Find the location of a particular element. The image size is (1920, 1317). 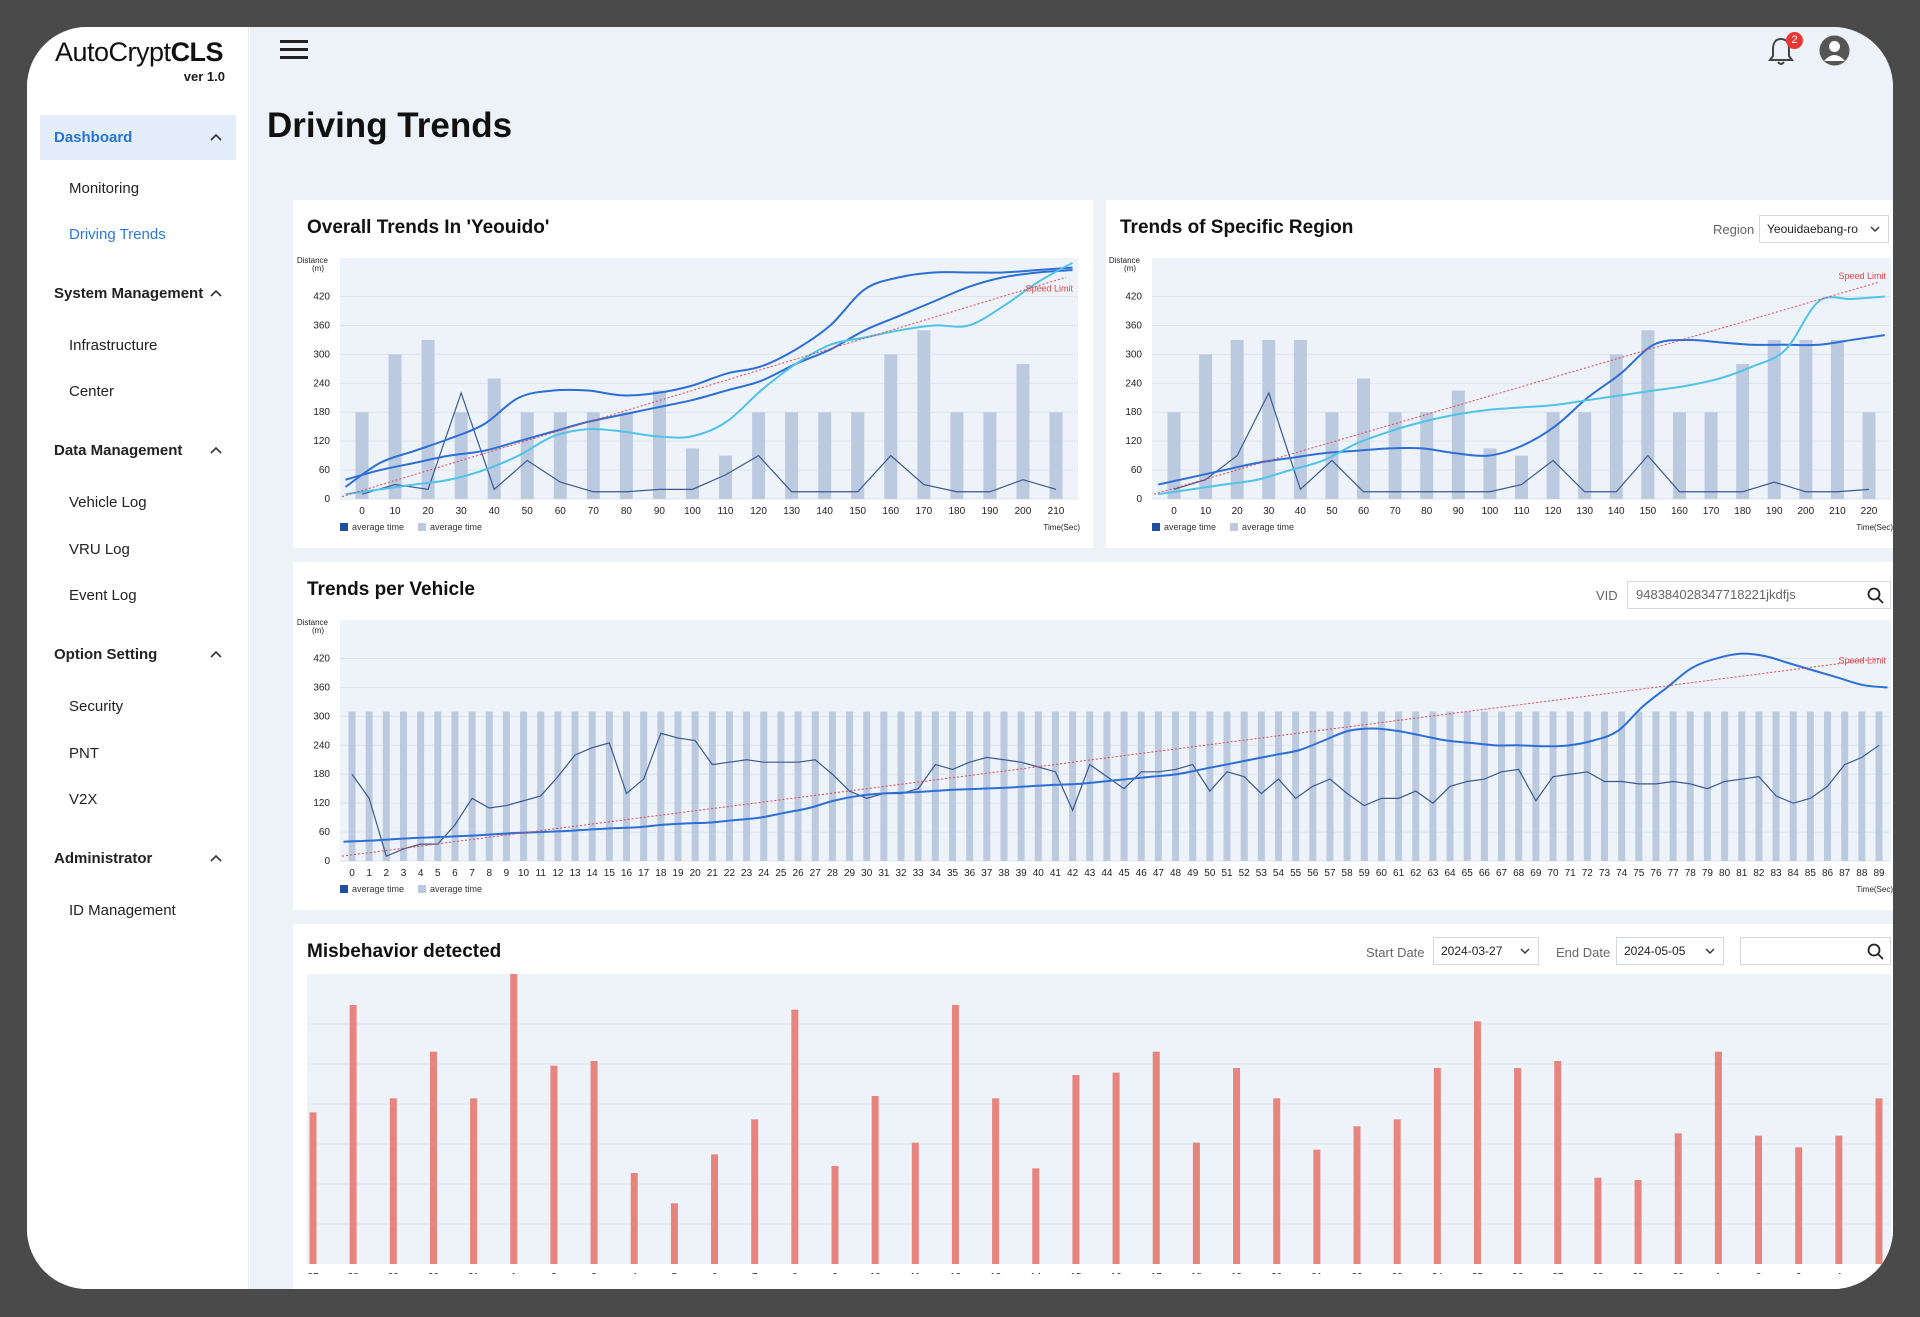

x-tick-label: 39 is located at coordinates (1022, 873).